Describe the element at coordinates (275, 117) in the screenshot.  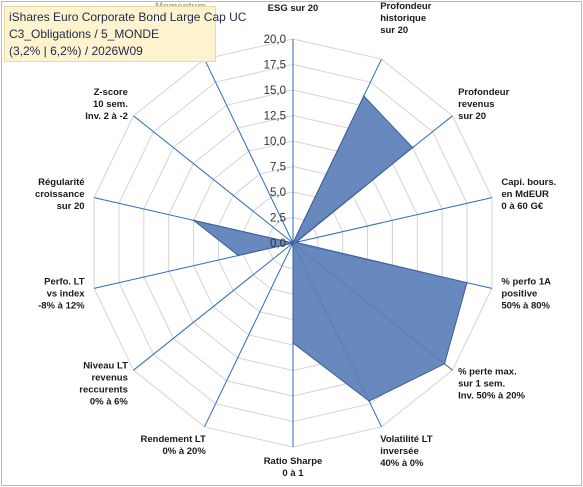
I see `tick-label: 12,5` at that location.